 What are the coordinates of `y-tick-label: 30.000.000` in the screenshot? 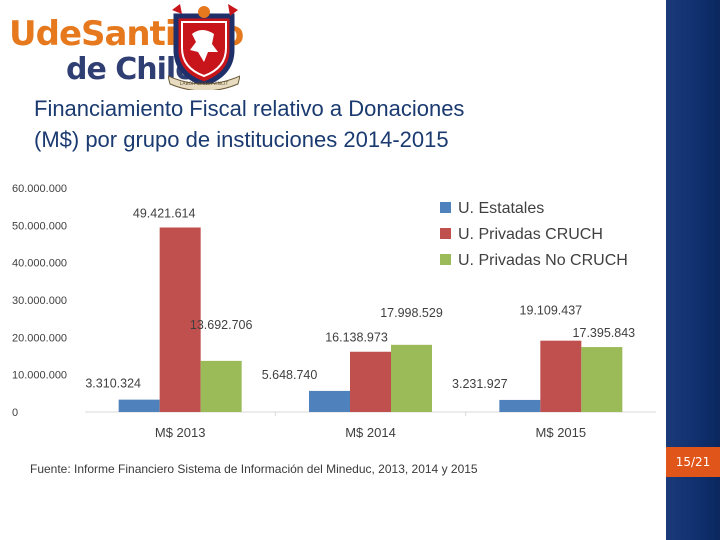 It's located at (39, 301).